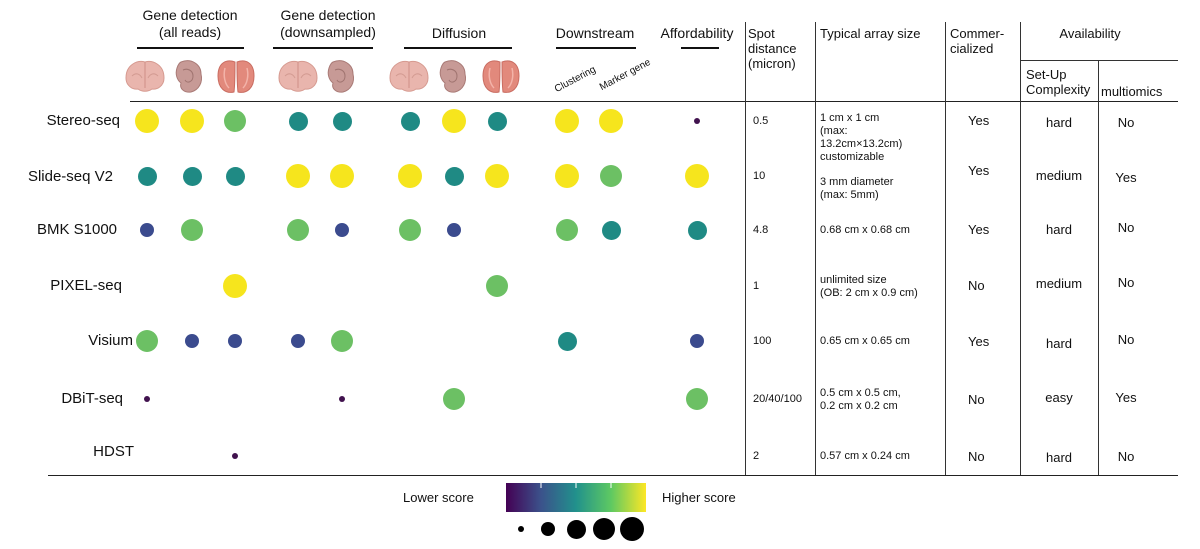 This screenshot has height=549, width=1200. Describe the element at coordinates (501, 78) in the screenshot. I see `olfactory-bulb-icon` at that location.